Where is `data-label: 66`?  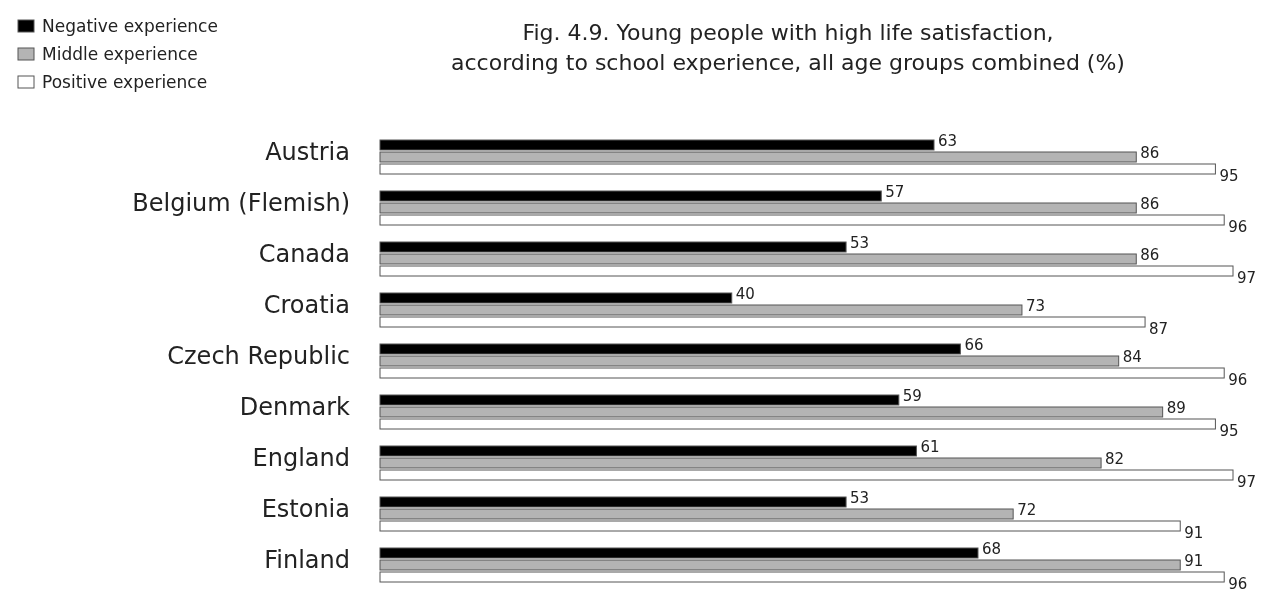
data-label: 66 is located at coordinates (974, 345).